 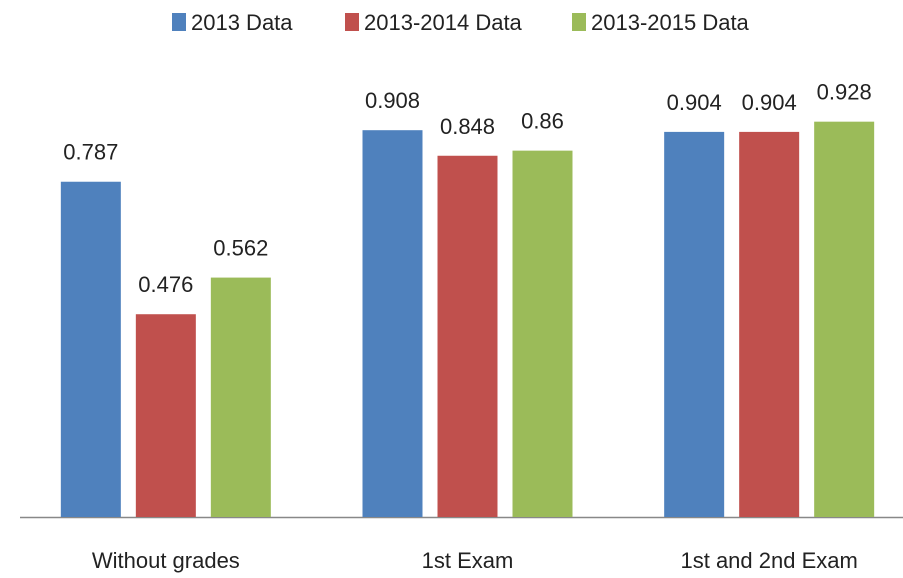 What do you see at coordinates (468, 560) in the screenshot?
I see `x-tick-label: 1st Exam` at bounding box center [468, 560].